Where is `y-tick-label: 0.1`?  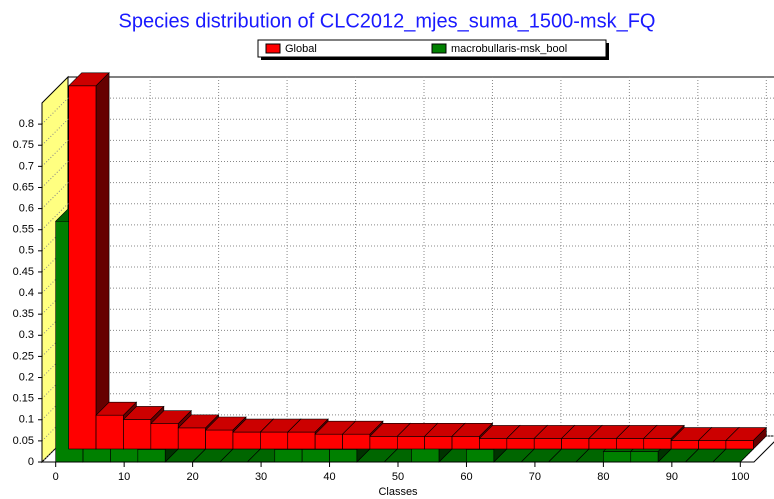 y-tick-label: 0.1 is located at coordinates (26, 420).